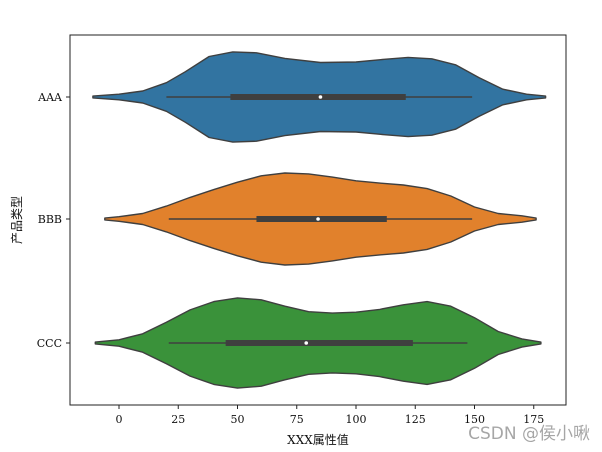 This screenshot has height=452, width=602. What do you see at coordinates (474, 419) in the screenshot?
I see `x-tick-label-150: 150` at bounding box center [474, 419].